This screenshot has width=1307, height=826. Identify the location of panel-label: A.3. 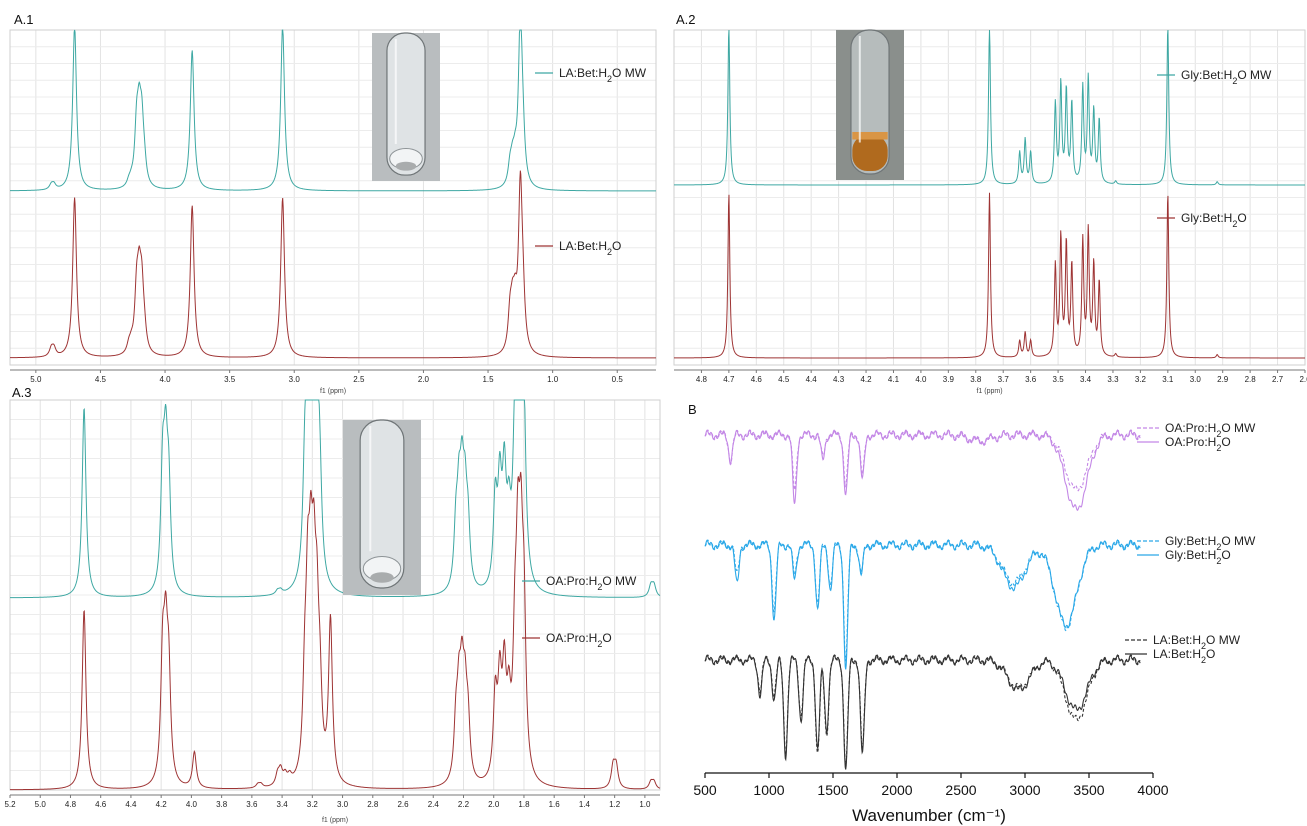
(22, 392).